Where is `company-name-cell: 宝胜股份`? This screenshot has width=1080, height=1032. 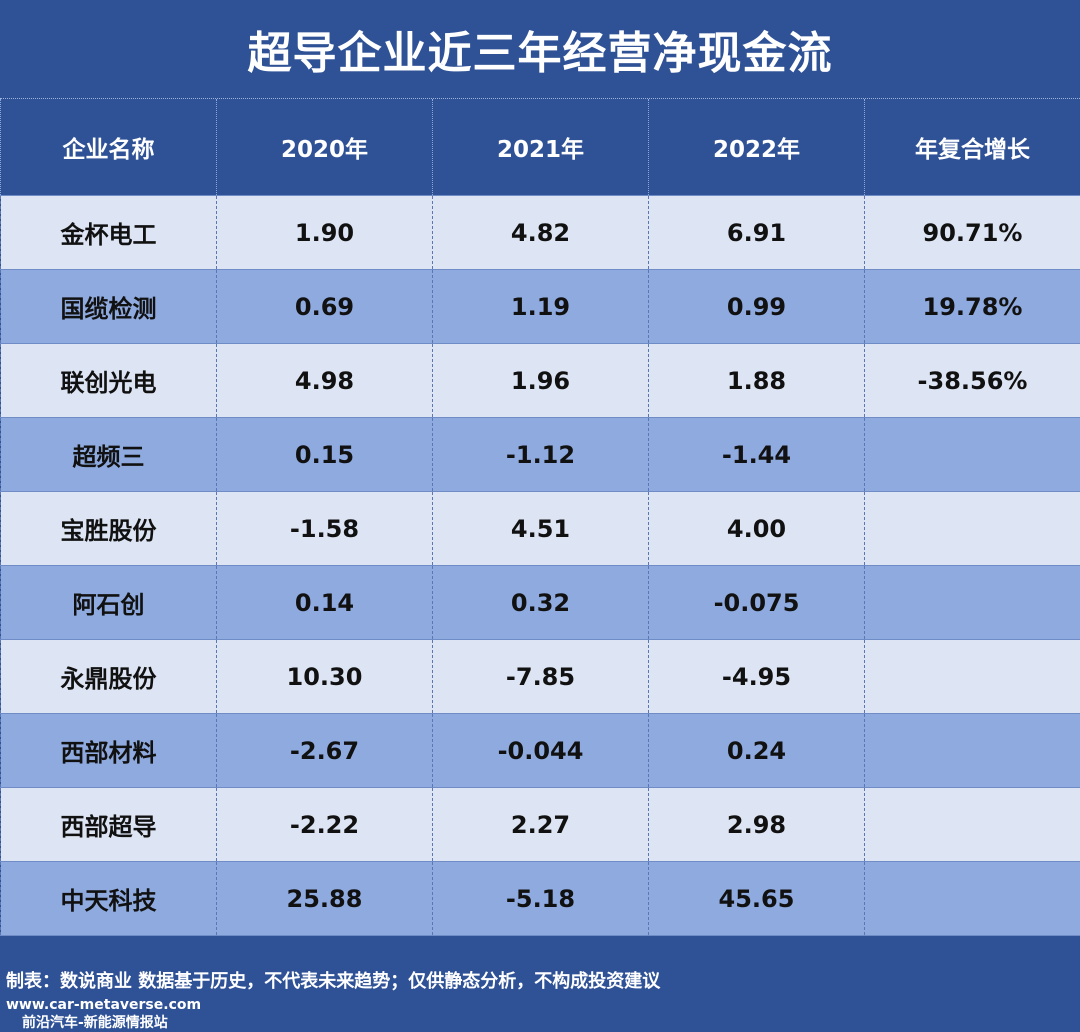
company-name-cell: 宝胜股份 is located at coordinates (108, 528).